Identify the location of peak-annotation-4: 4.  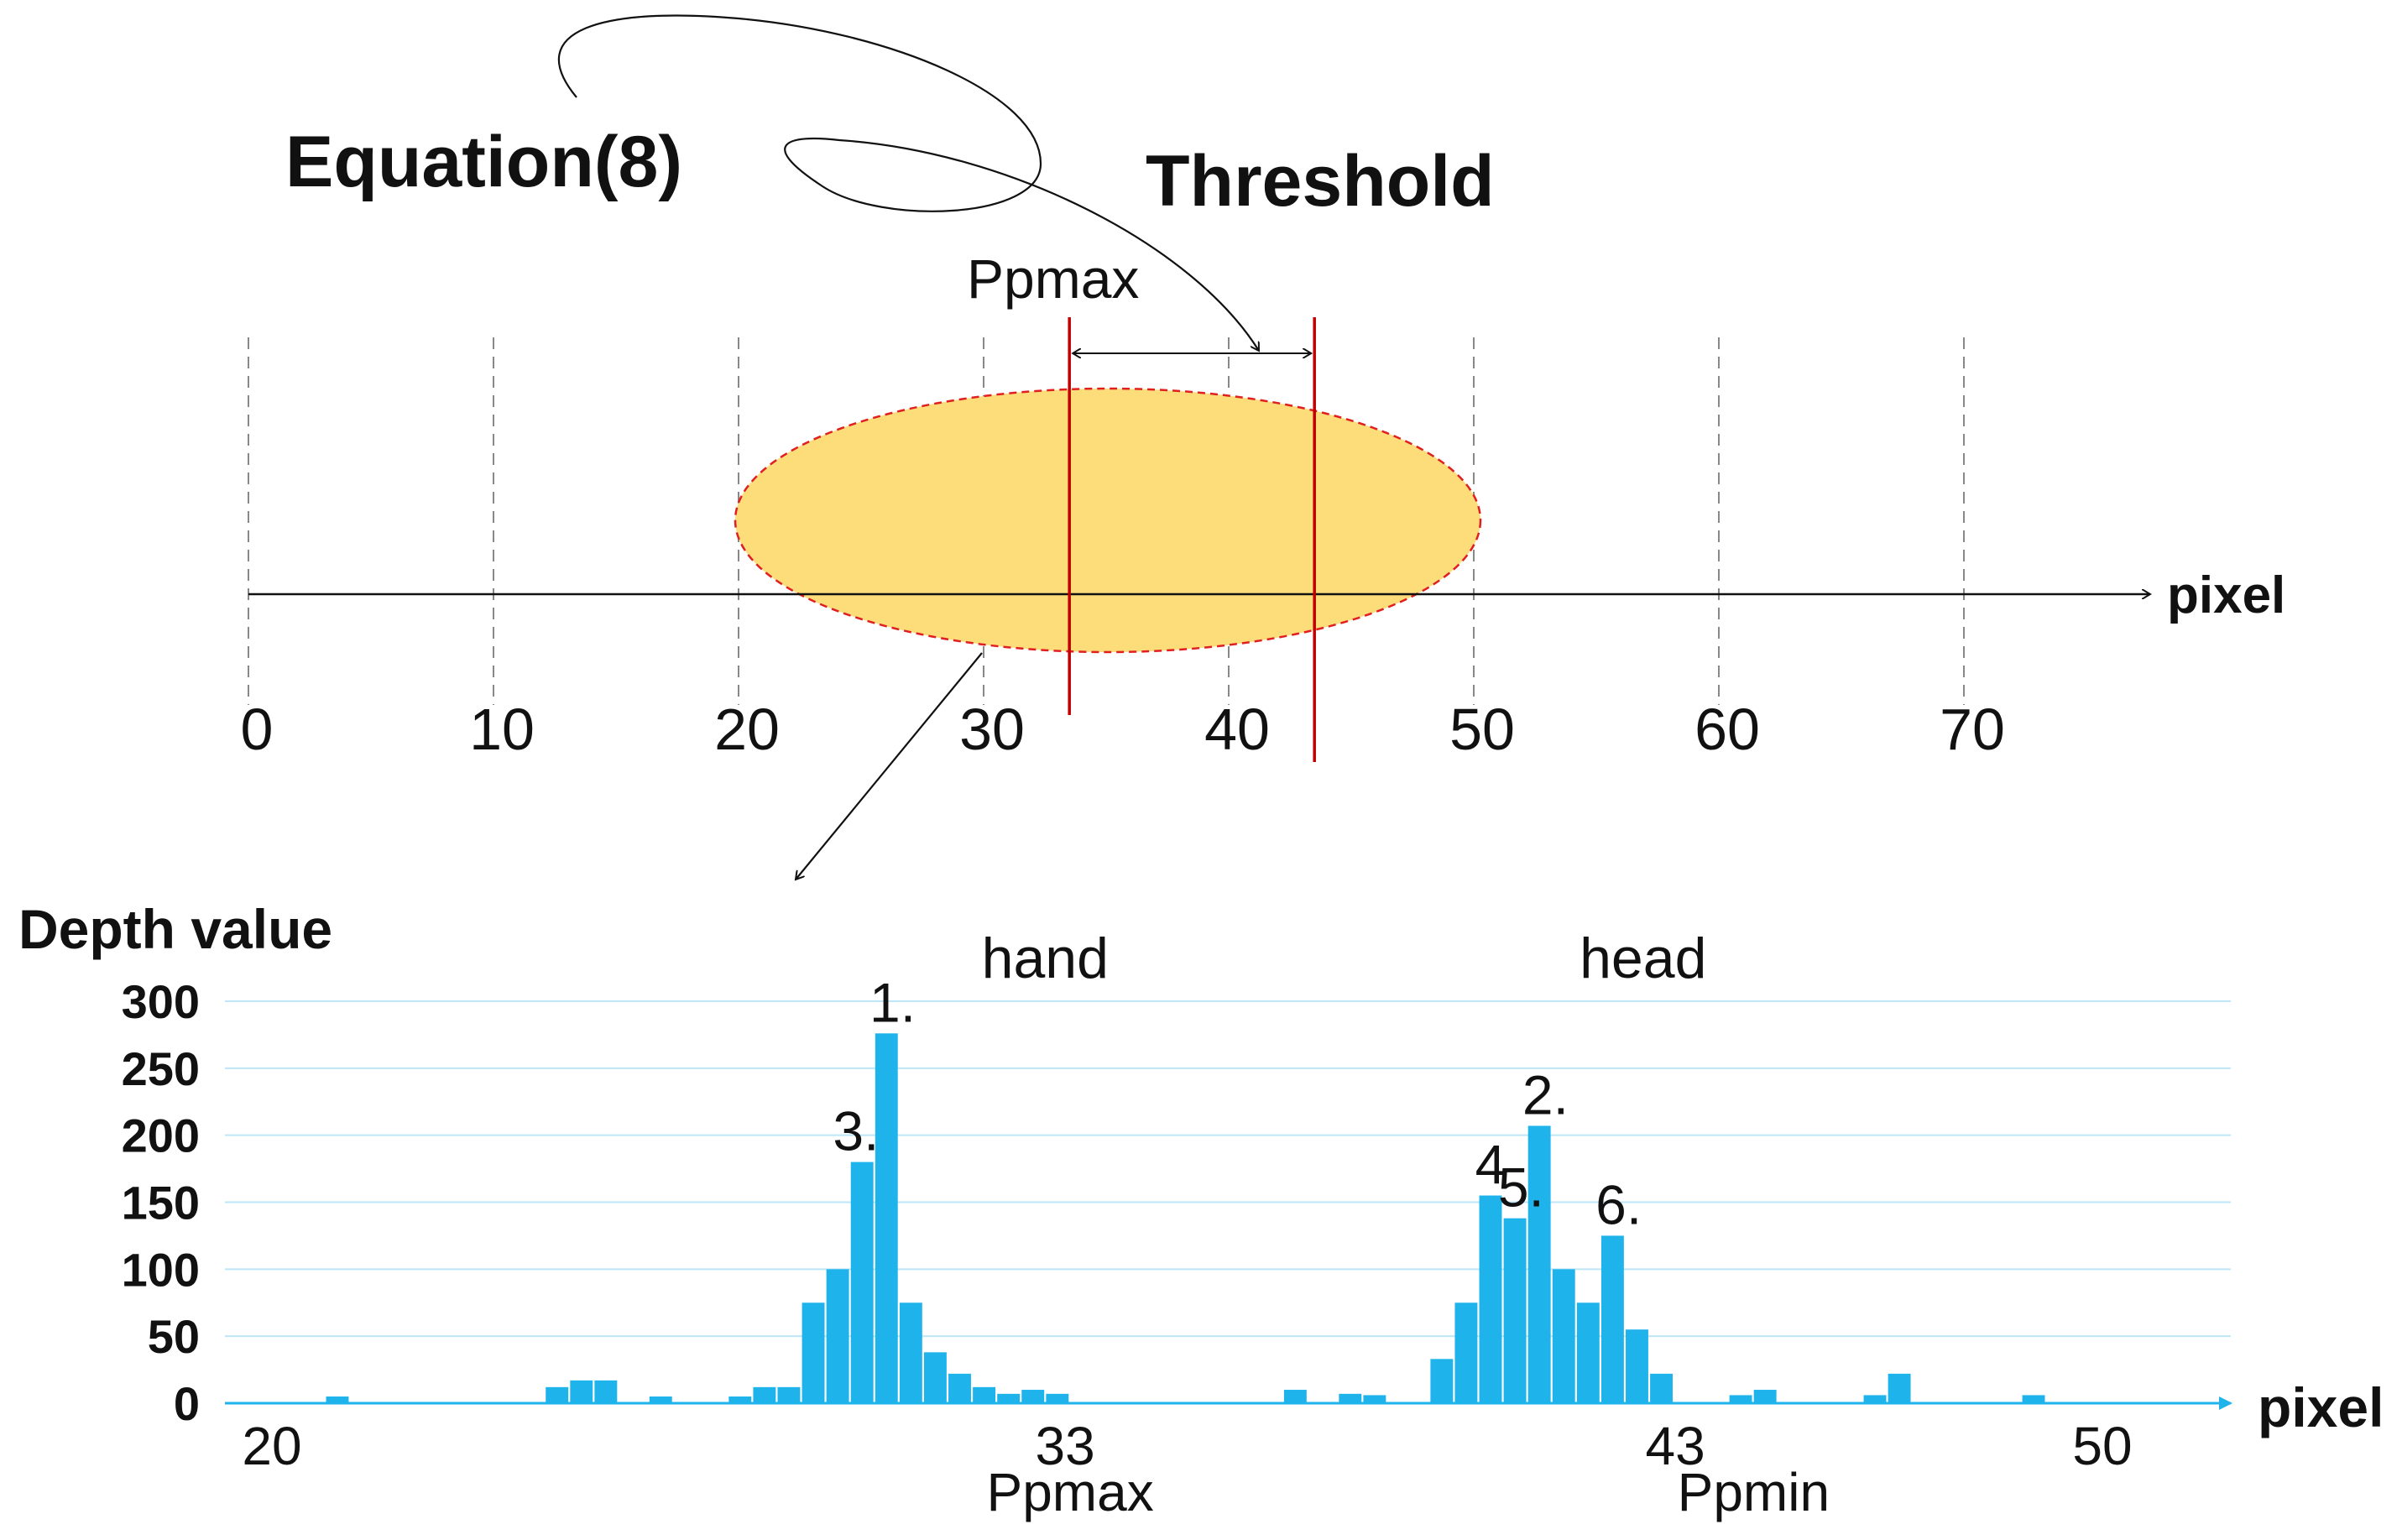
(1490, 1165).